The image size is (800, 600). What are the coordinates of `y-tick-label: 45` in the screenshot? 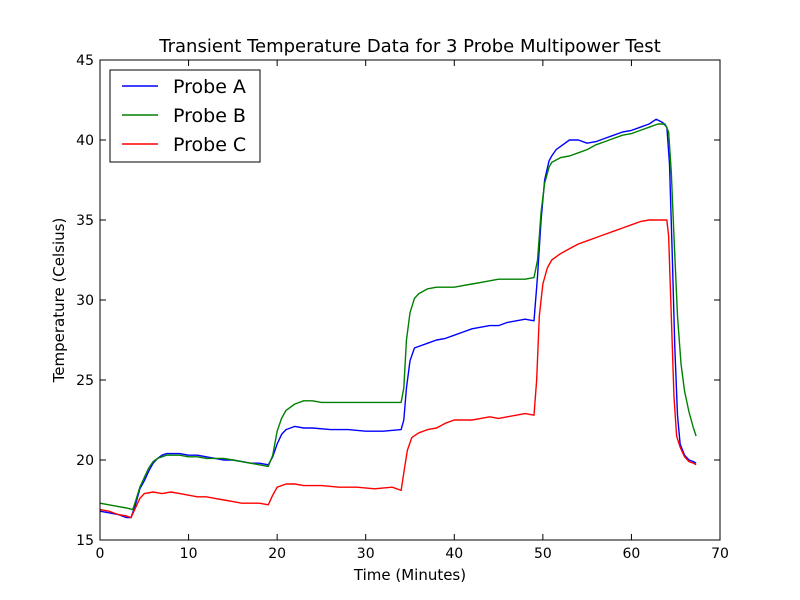 It's located at (85, 61).